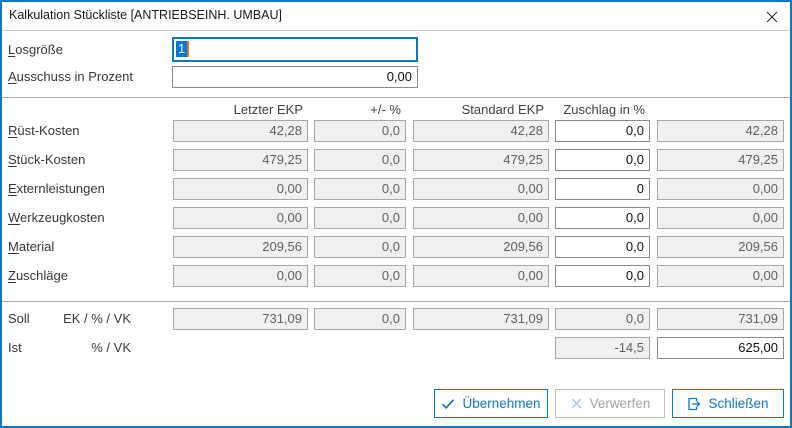  What do you see at coordinates (481, 160) in the screenshot?
I see `standard-ekp-field: 479,25` at bounding box center [481, 160].